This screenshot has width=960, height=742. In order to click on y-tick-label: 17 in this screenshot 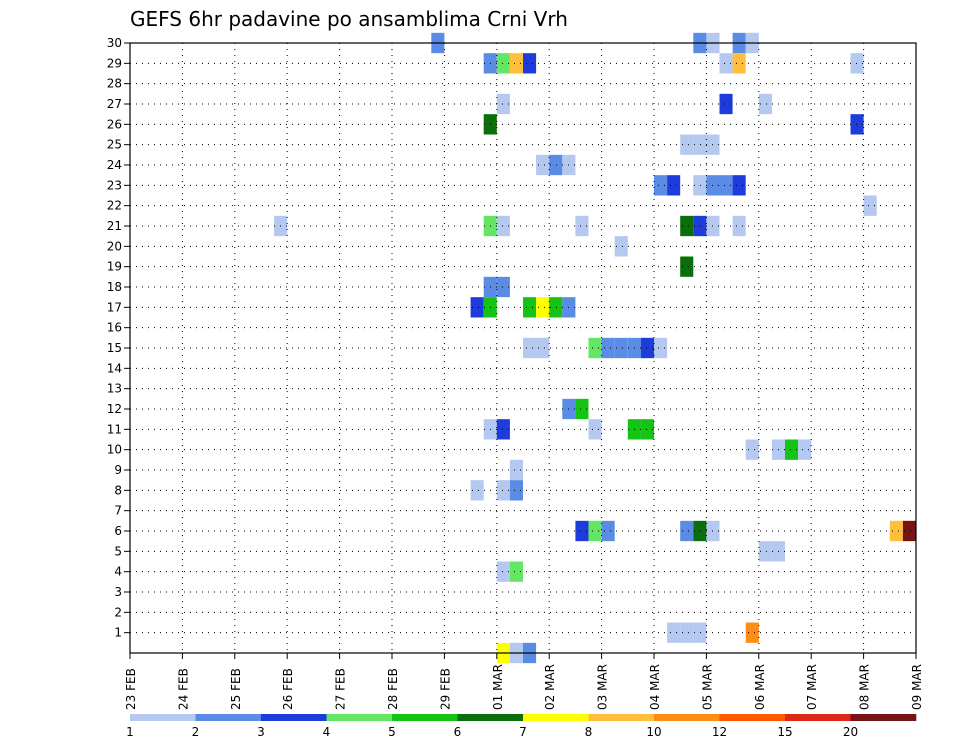, I will do `click(114, 307)`.